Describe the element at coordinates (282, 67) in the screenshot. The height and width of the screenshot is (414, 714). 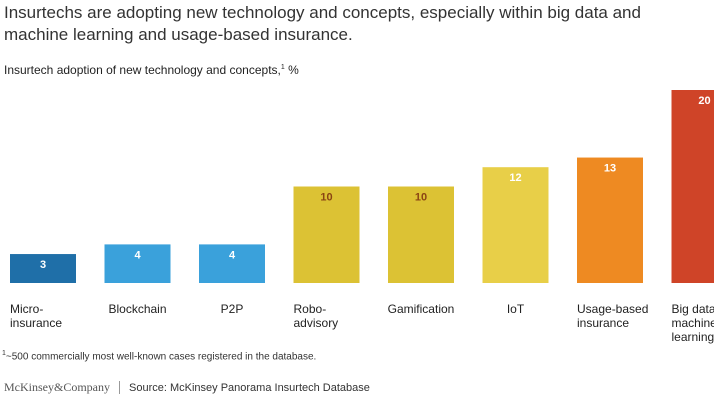
I see `subtitle-footnote-marker: 1` at that location.